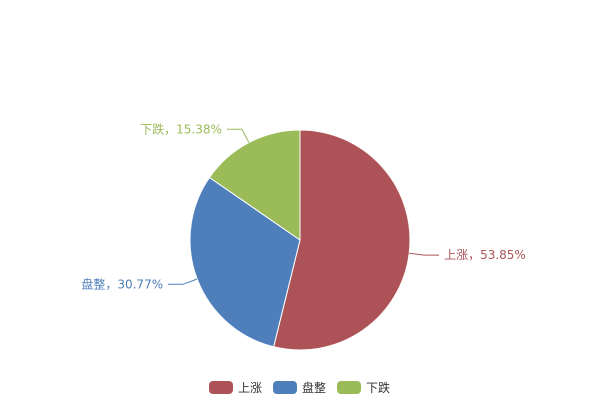  What do you see at coordinates (314, 387) in the screenshot?
I see `legend-label-1: 盘整` at bounding box center [314, 387].